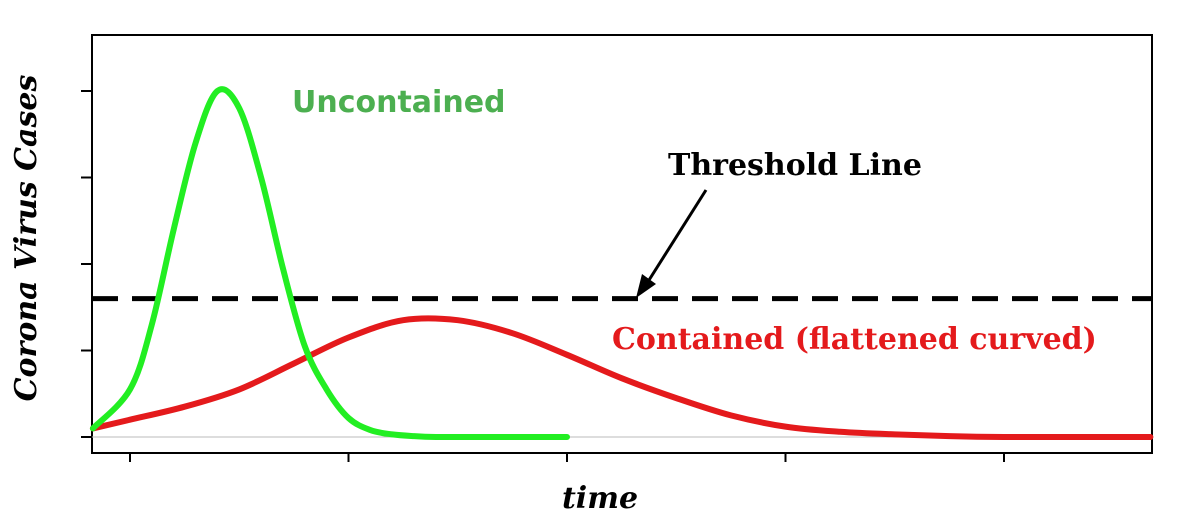 This screenshot has height=520, width=1192. Describe the element at coordinates (646, 286) in the screenshot. I see `threshold-arrow-head` at that location.